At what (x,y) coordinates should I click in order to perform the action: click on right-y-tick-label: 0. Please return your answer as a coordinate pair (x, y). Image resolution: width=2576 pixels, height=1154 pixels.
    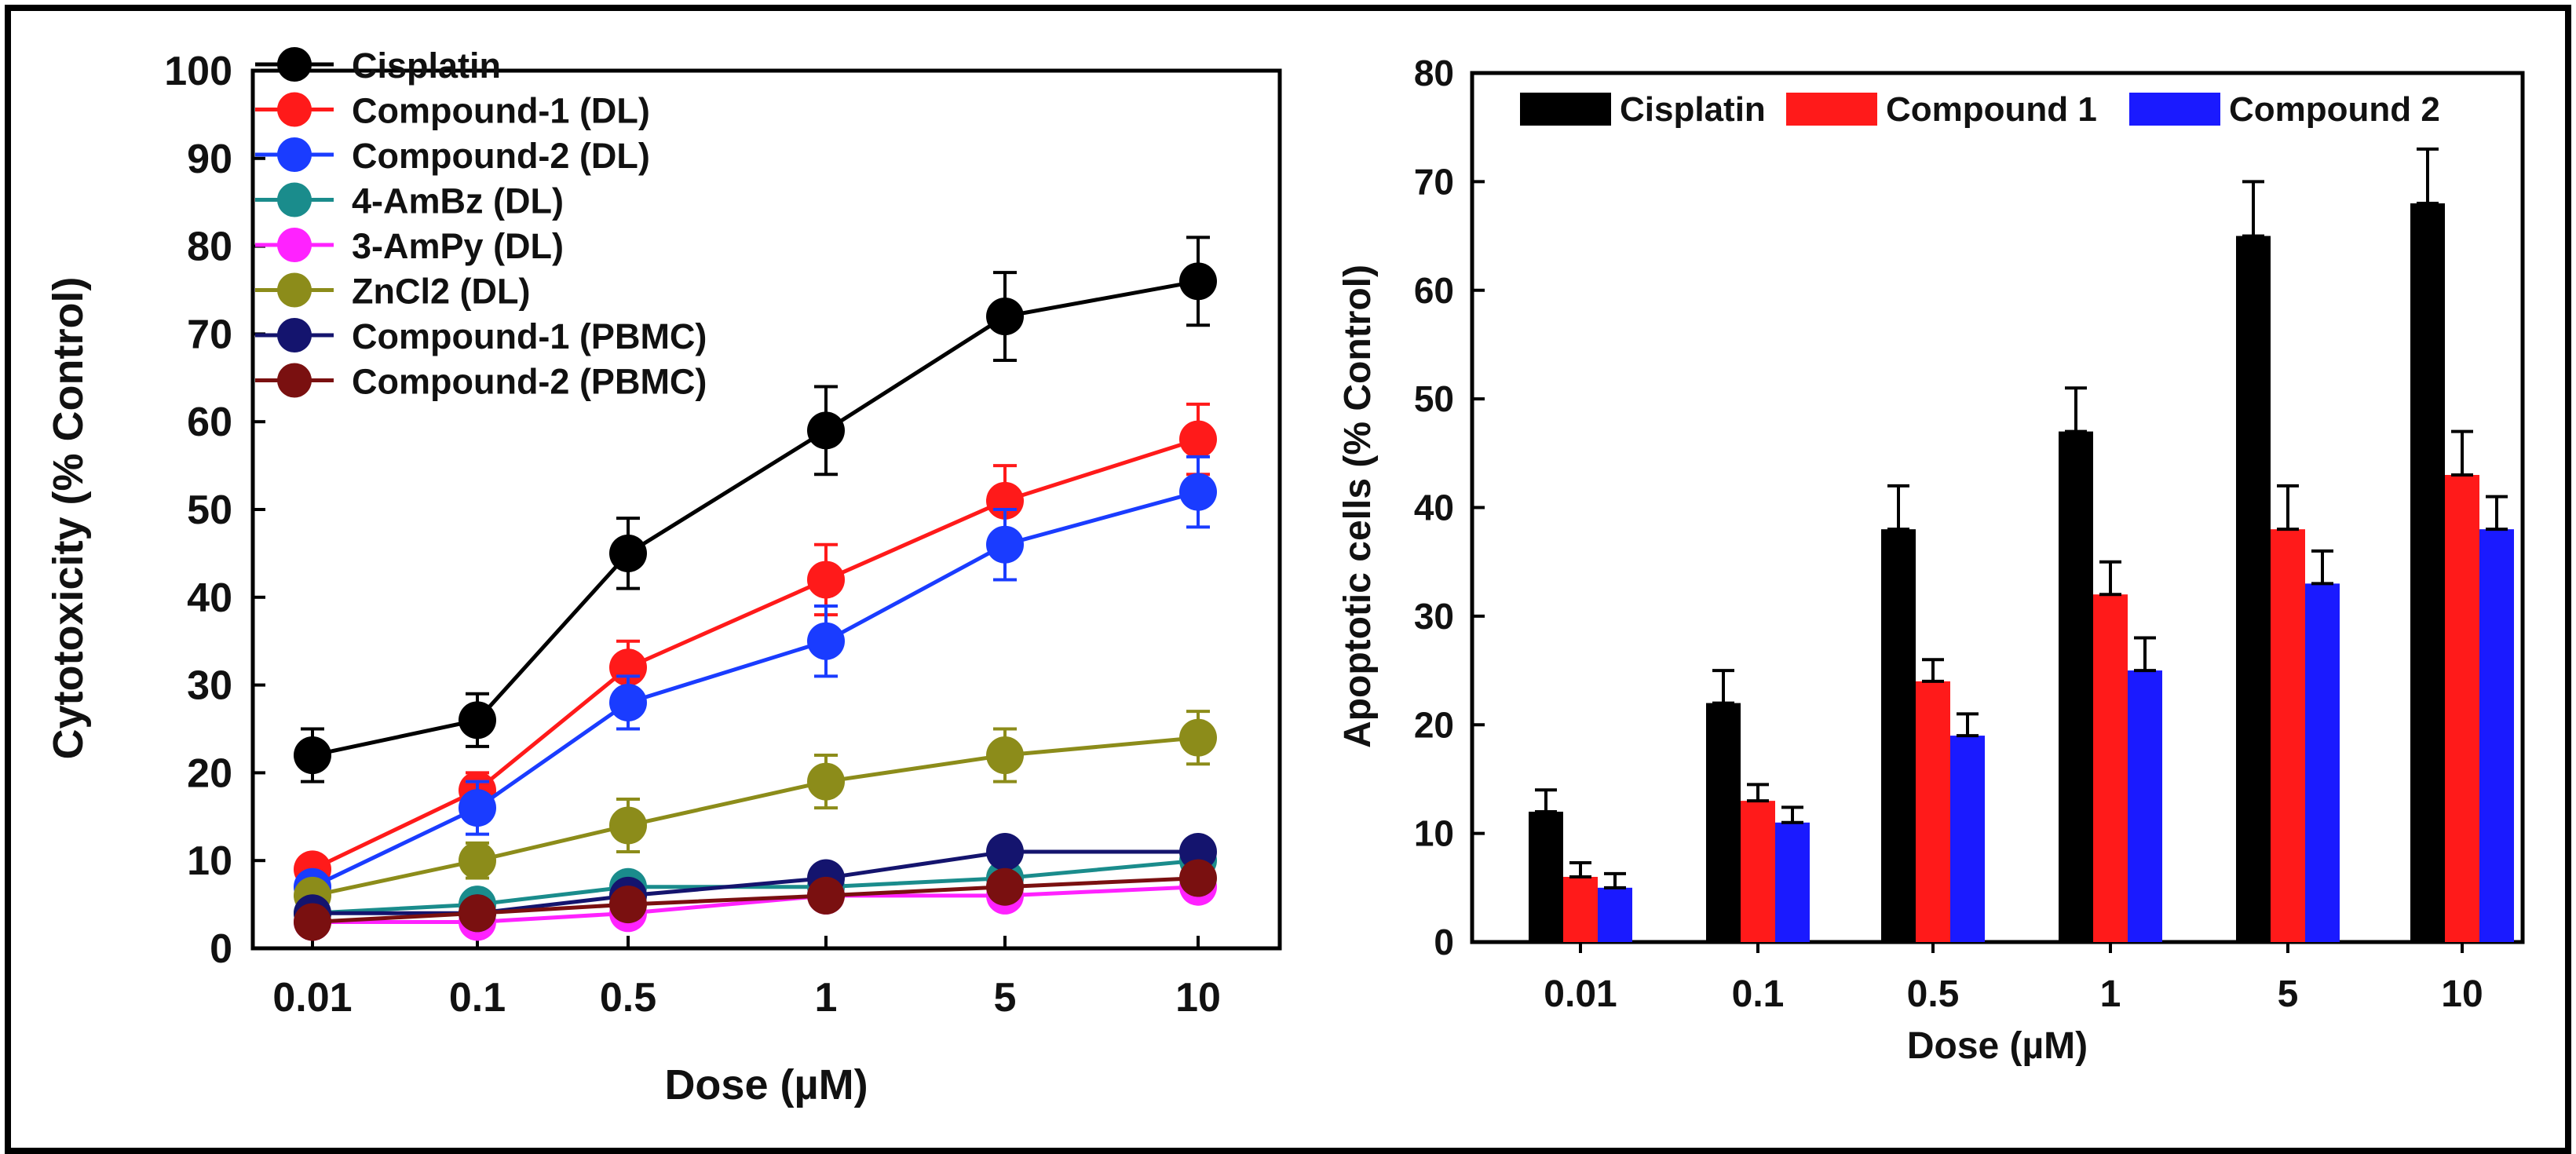
    Looking at the image, I should click on (1444, 942).